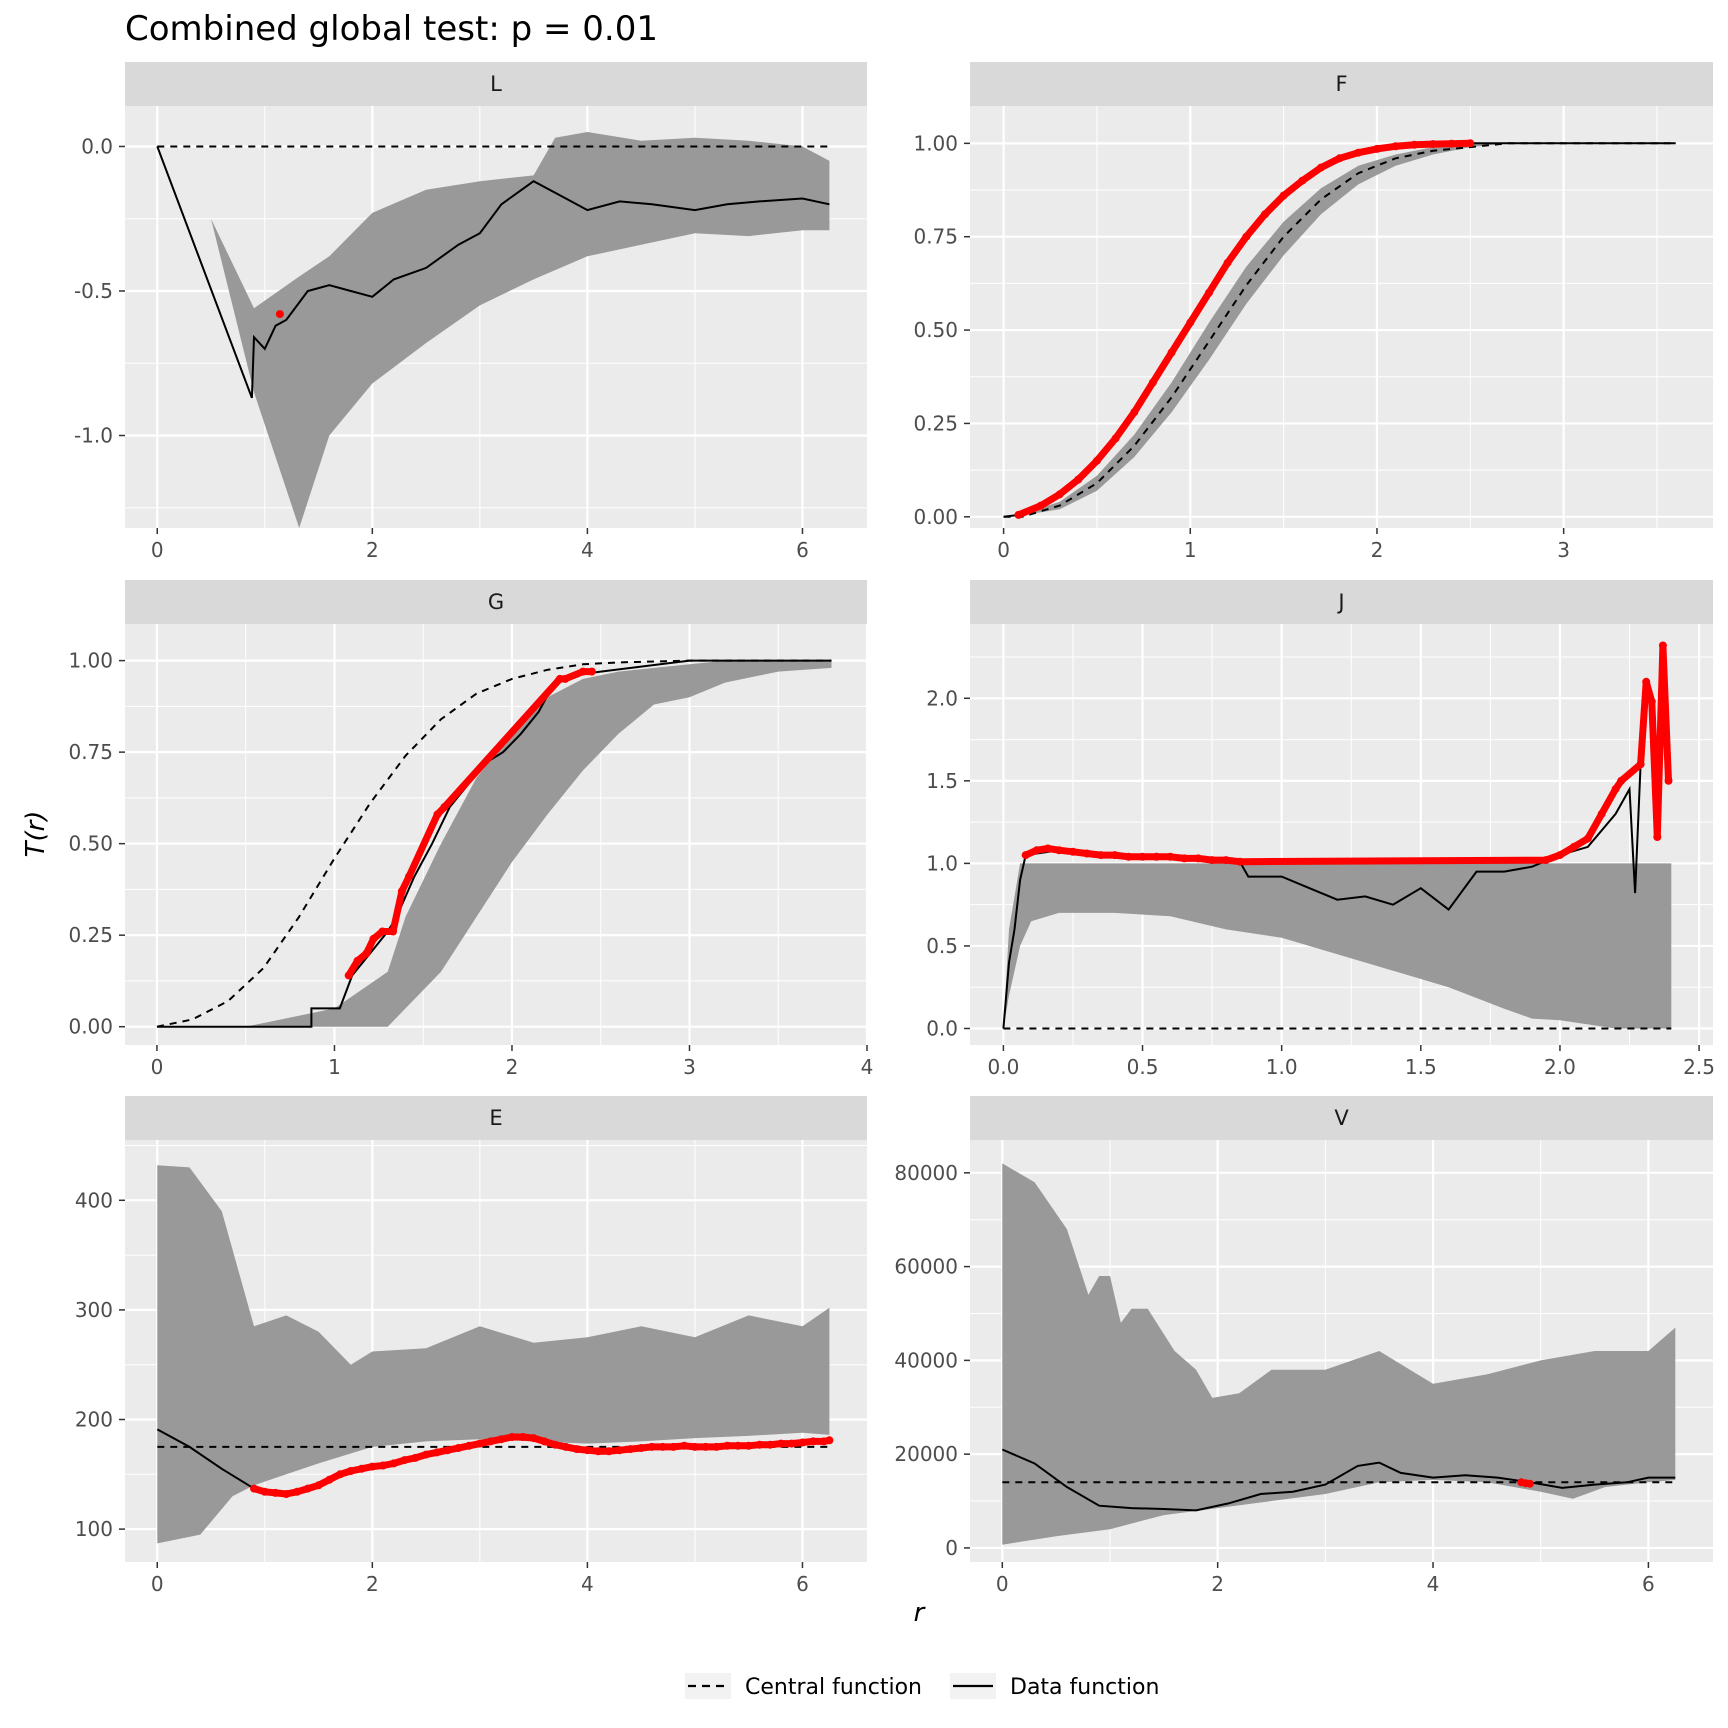 Image resolution: width=1728 pixels, height=1728 pixels. I want to click on x-tick-label: 0.0, so click(1003, 1067).